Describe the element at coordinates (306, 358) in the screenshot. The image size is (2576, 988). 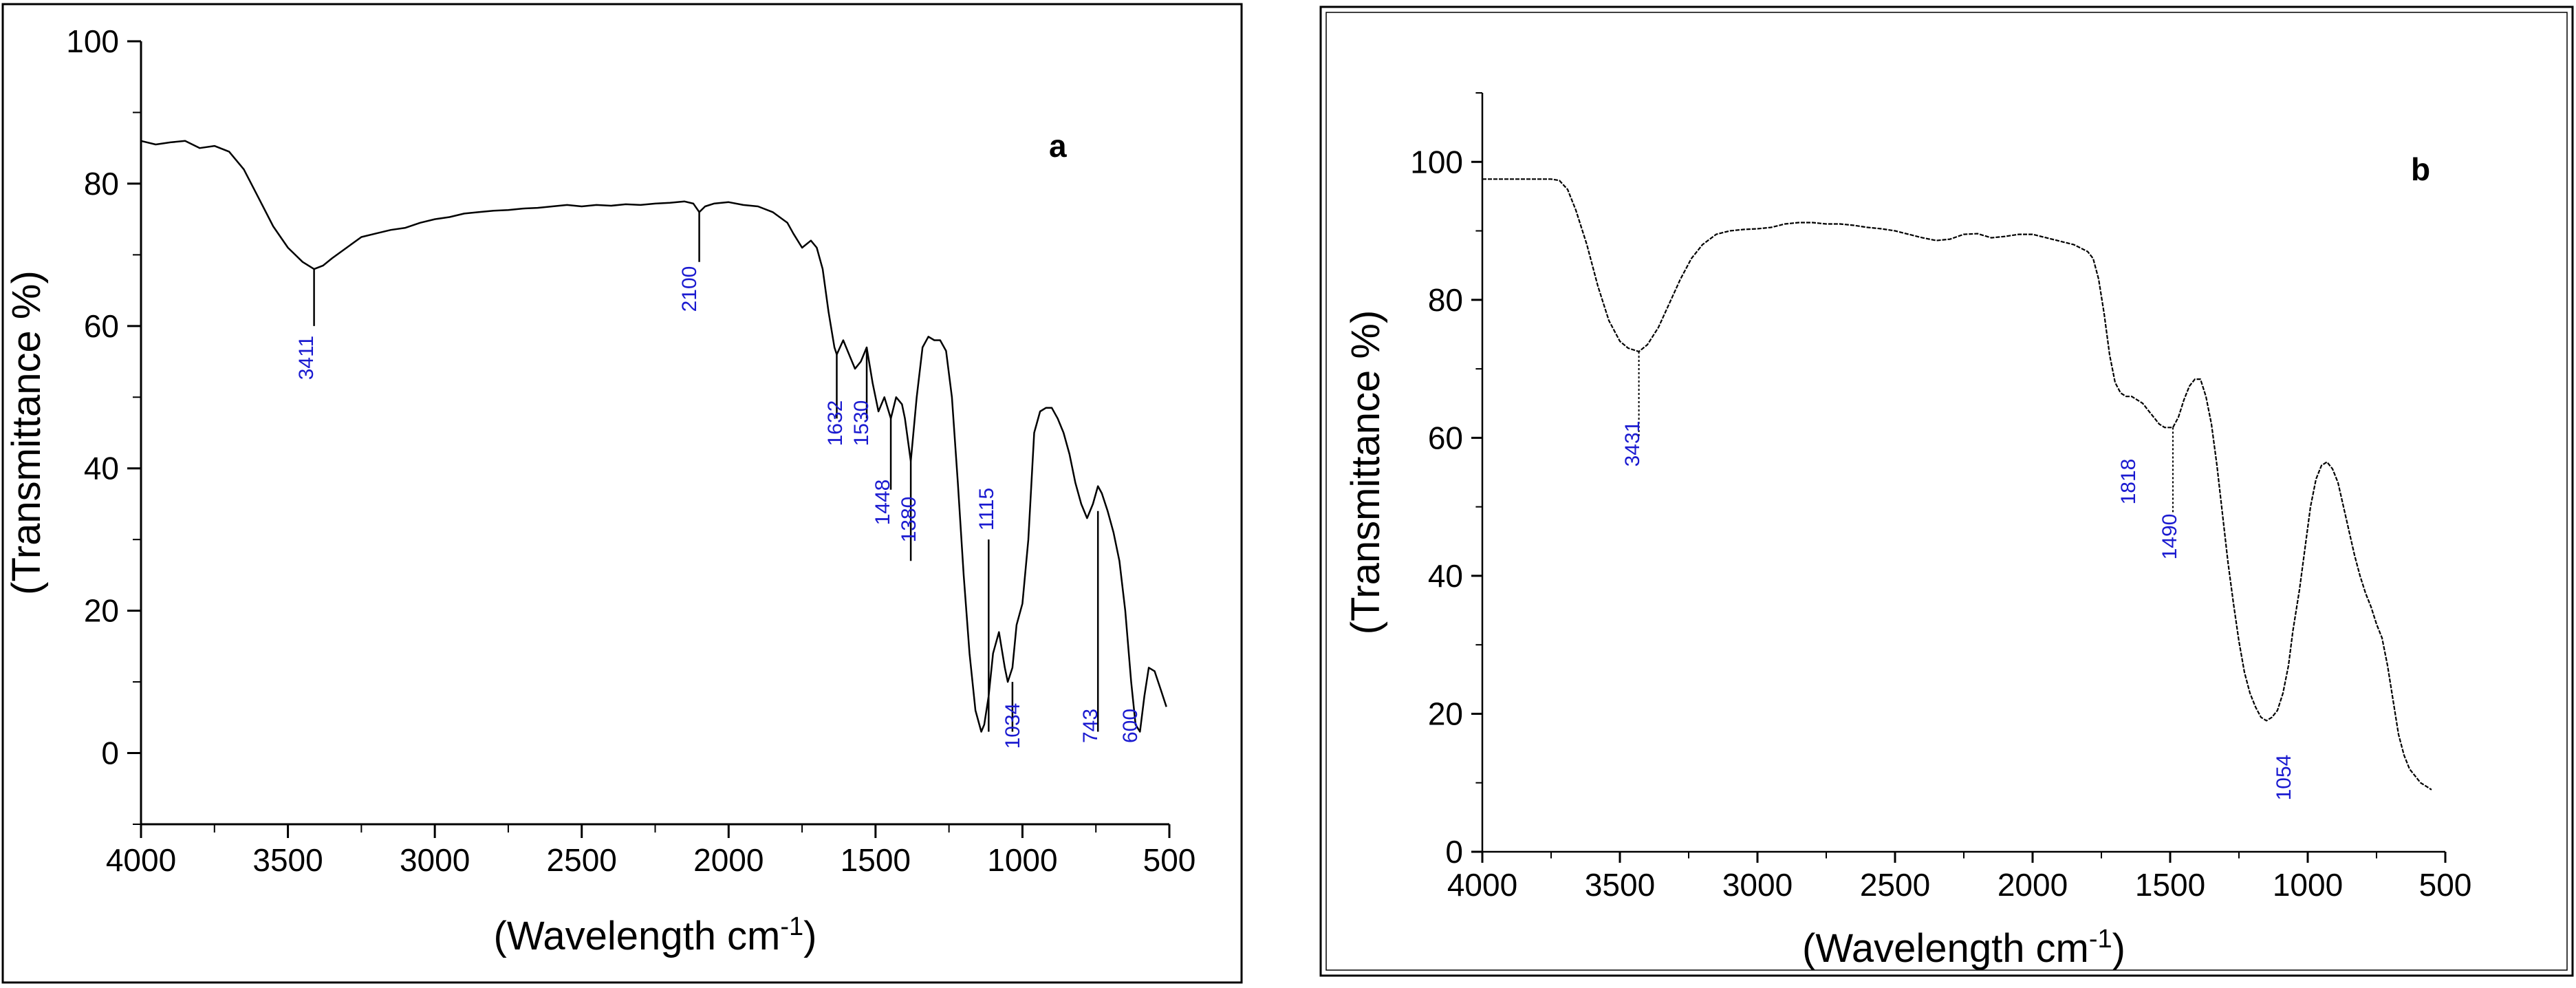
I see `annotation-label: 3411` at that location.